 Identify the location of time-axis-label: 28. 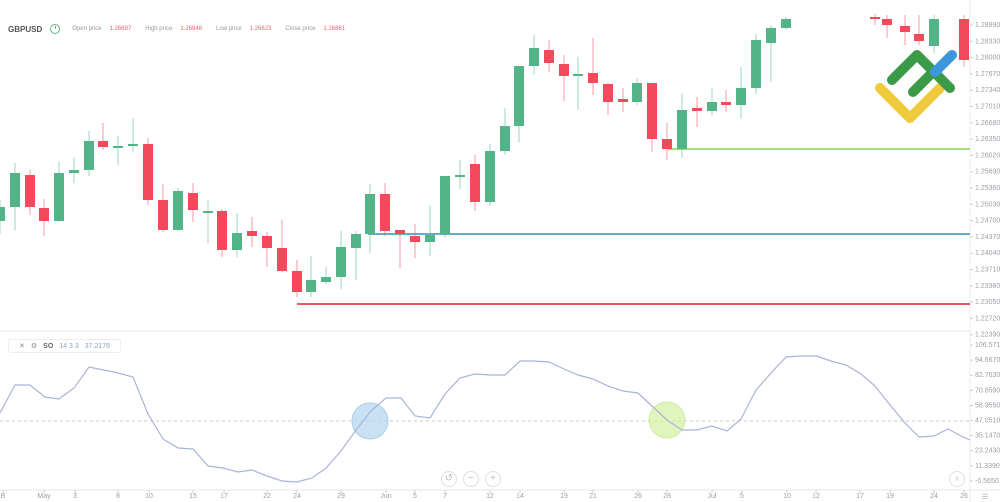
(667, 496).